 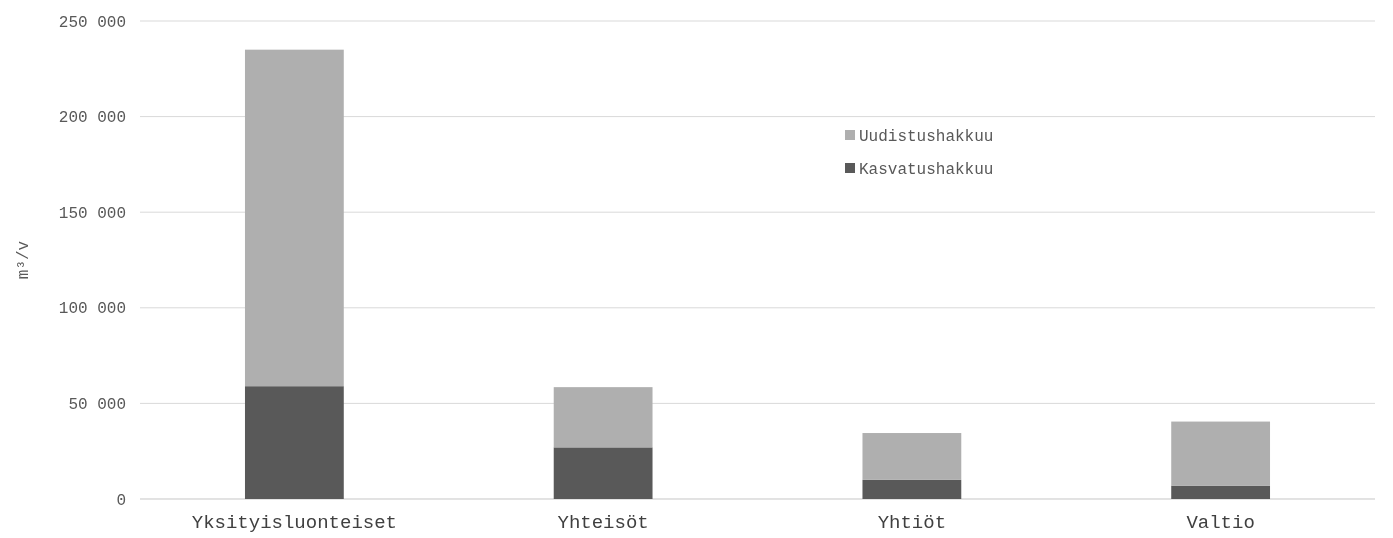 What do you see at coordinates (121, 500) in the screenshot?
I see `y-tick-label: 0` at bounding box center [121, 500].